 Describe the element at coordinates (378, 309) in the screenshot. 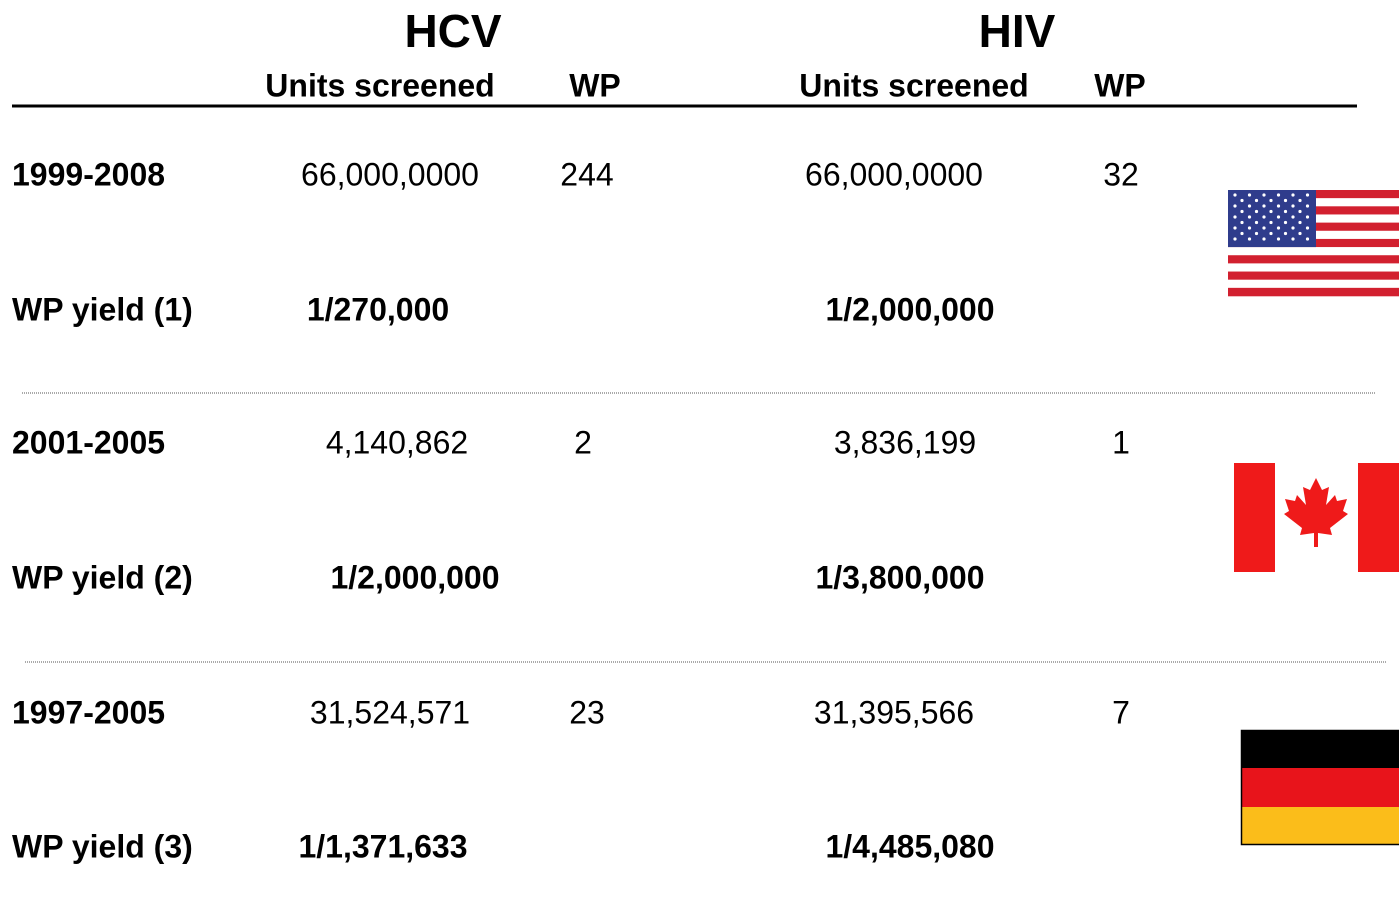

I see `yield-value: 1/270,000` at that location.